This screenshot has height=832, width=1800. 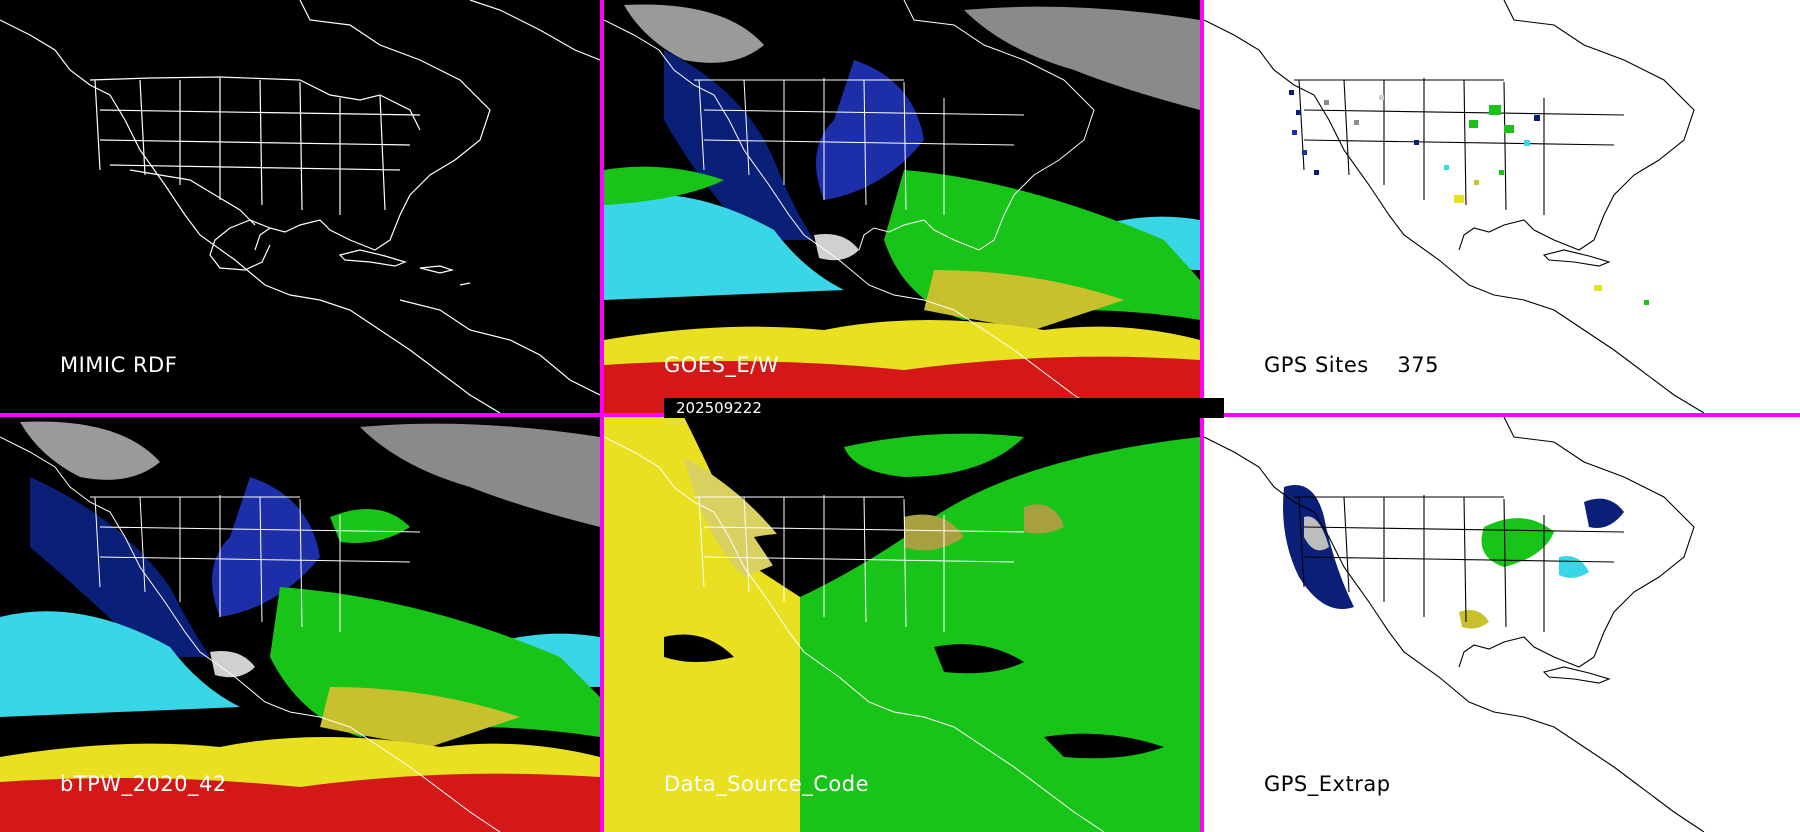 I want to click on olive-patch, so click(x=934, y=532).